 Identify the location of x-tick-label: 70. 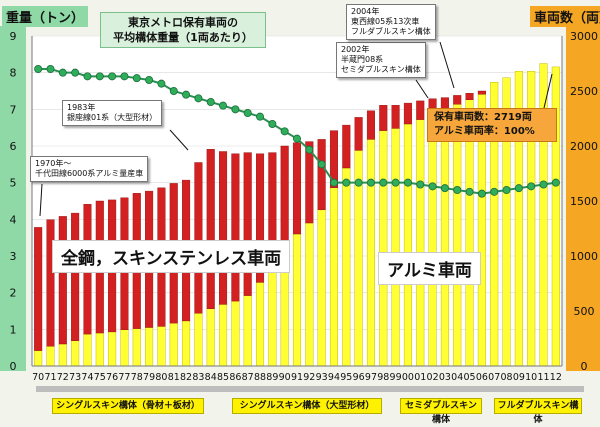
(38, 377).